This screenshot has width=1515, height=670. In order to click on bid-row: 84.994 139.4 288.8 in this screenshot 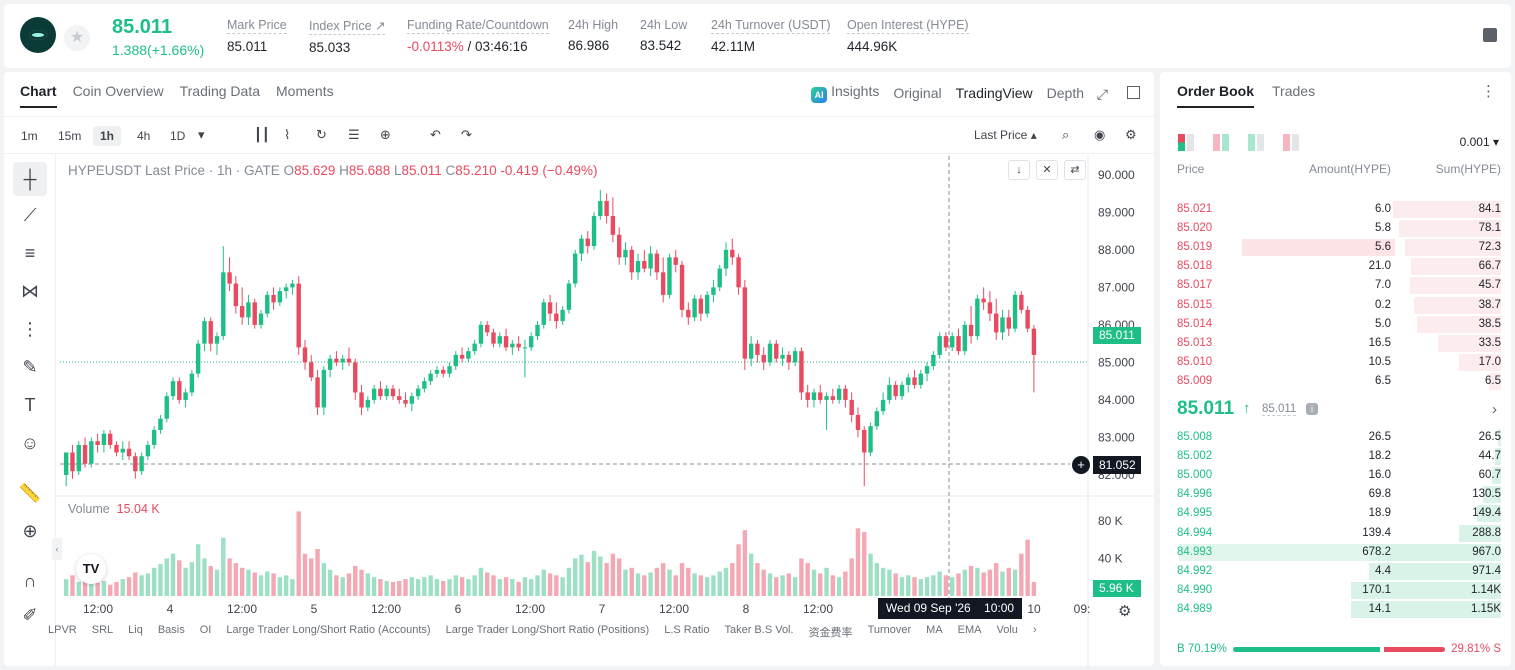, I will do `click(1335, 533)`.